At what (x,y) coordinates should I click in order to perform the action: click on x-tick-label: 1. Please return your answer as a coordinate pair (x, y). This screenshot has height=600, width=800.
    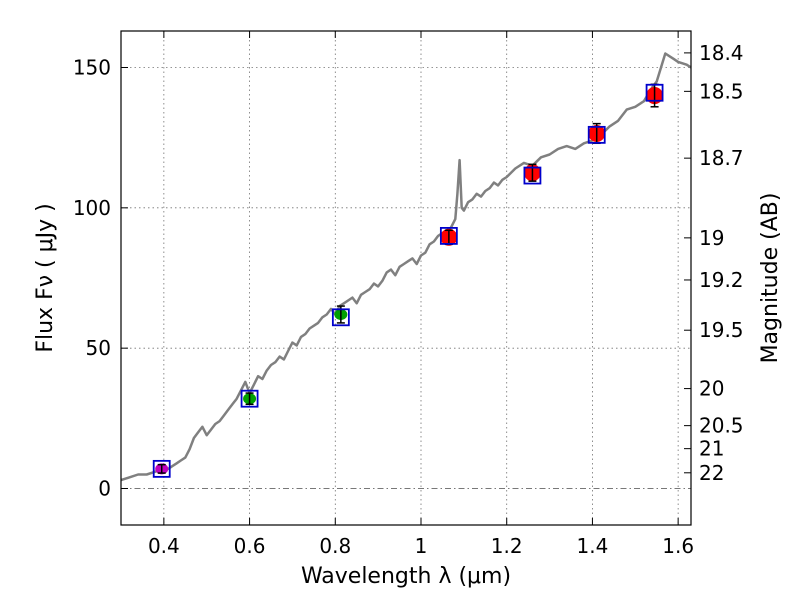
    Looking at the image, I should click on (421, 546).